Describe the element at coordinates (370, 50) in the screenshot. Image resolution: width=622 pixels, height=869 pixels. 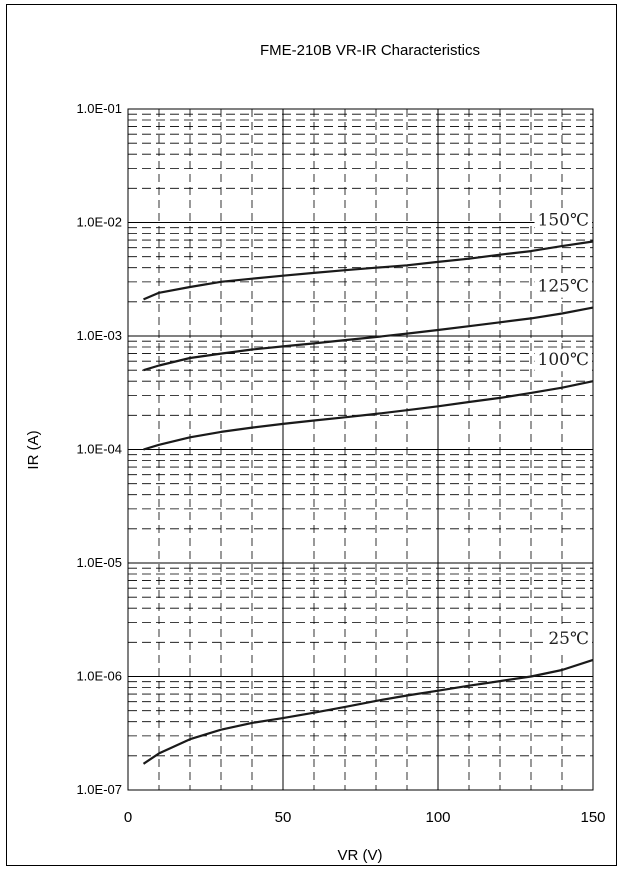
I see `chart-title: FME-210B VR-IR Characteristics` at that location.